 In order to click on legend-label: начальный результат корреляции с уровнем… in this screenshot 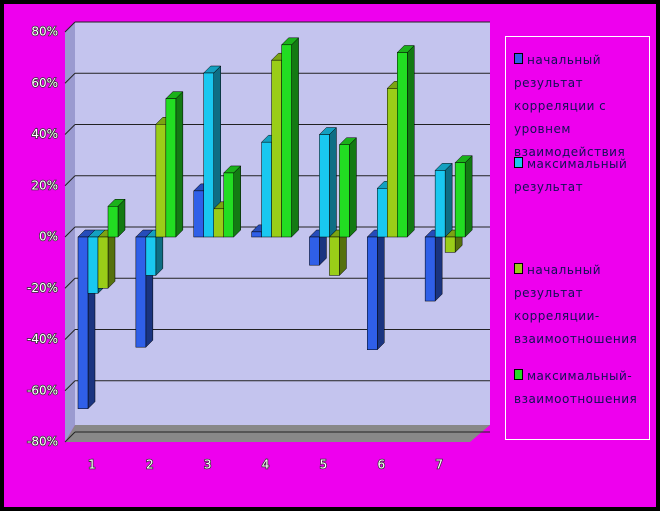, I will do `click(570, 106)`.